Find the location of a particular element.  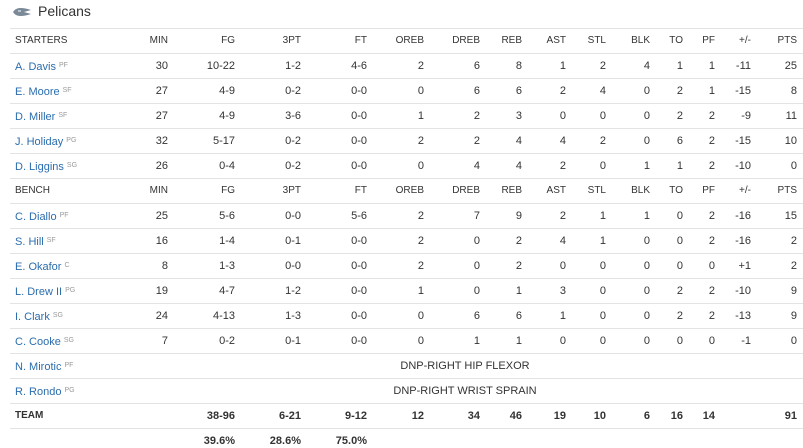

column-header: FG is located at coordinates (228, 40).